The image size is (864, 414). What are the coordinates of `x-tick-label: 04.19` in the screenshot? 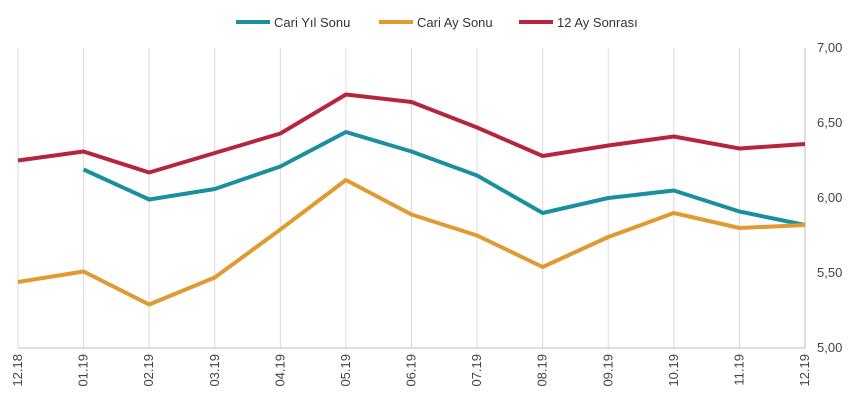 It's located at (279, 370).